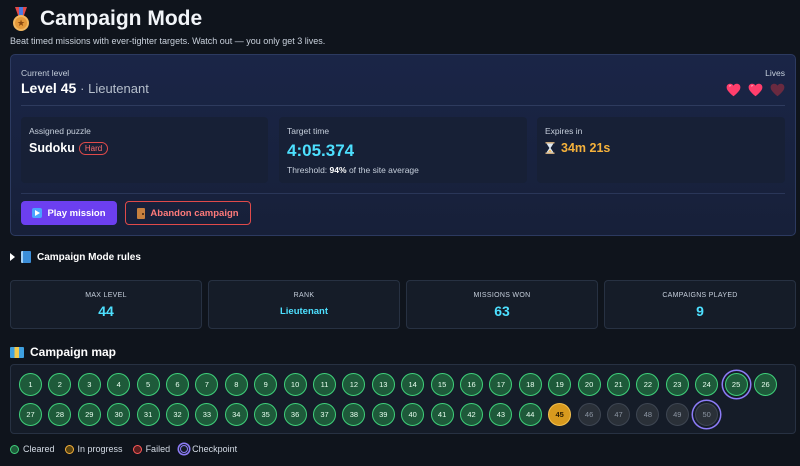 Image resolution: width=800 pixels, height=466 pixels. What do you see at coordinates (560, 414) in the screenshot?
I see `map-node-45: 45` at bounding box center [560, 414].